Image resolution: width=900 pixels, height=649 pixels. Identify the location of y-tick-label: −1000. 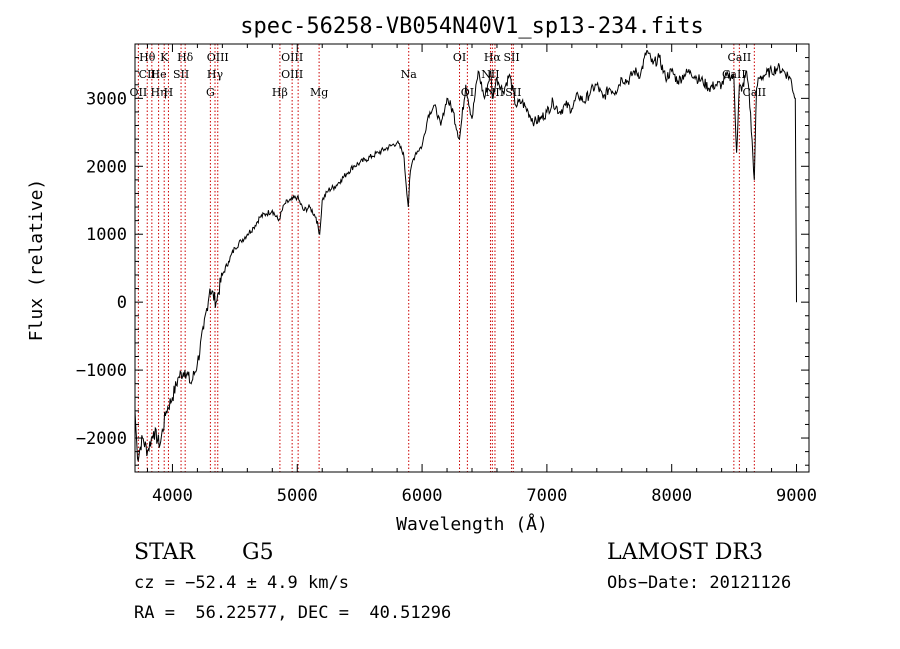
(101, 371).